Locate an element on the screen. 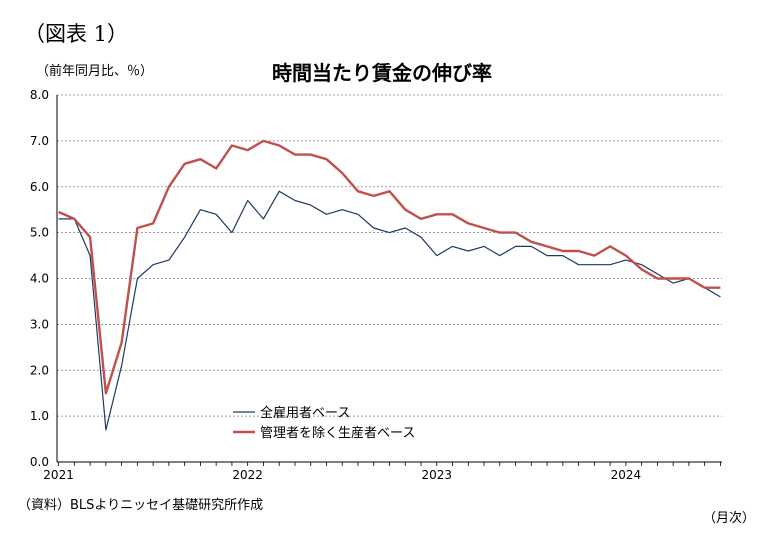 Image resolution: width=764 pixels, height=551 pixels. y-tick-label: 1.0 is located at coordinates (39, 416).